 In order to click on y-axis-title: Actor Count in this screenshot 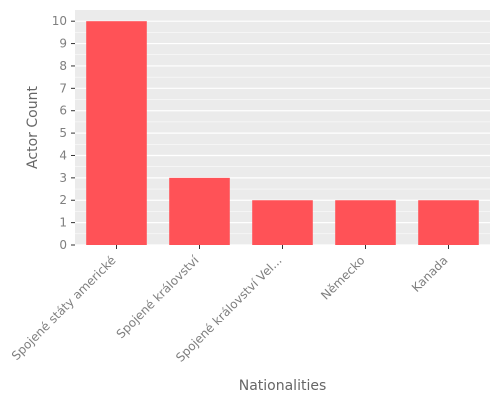, I will do `click(33, 127)`.